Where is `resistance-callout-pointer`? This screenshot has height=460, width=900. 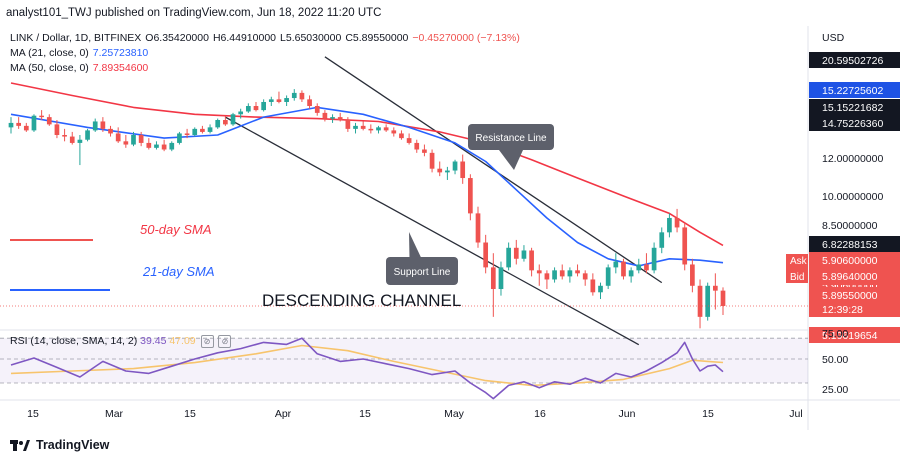
resistance-callout-pointer is located at coordinates (511, 160).